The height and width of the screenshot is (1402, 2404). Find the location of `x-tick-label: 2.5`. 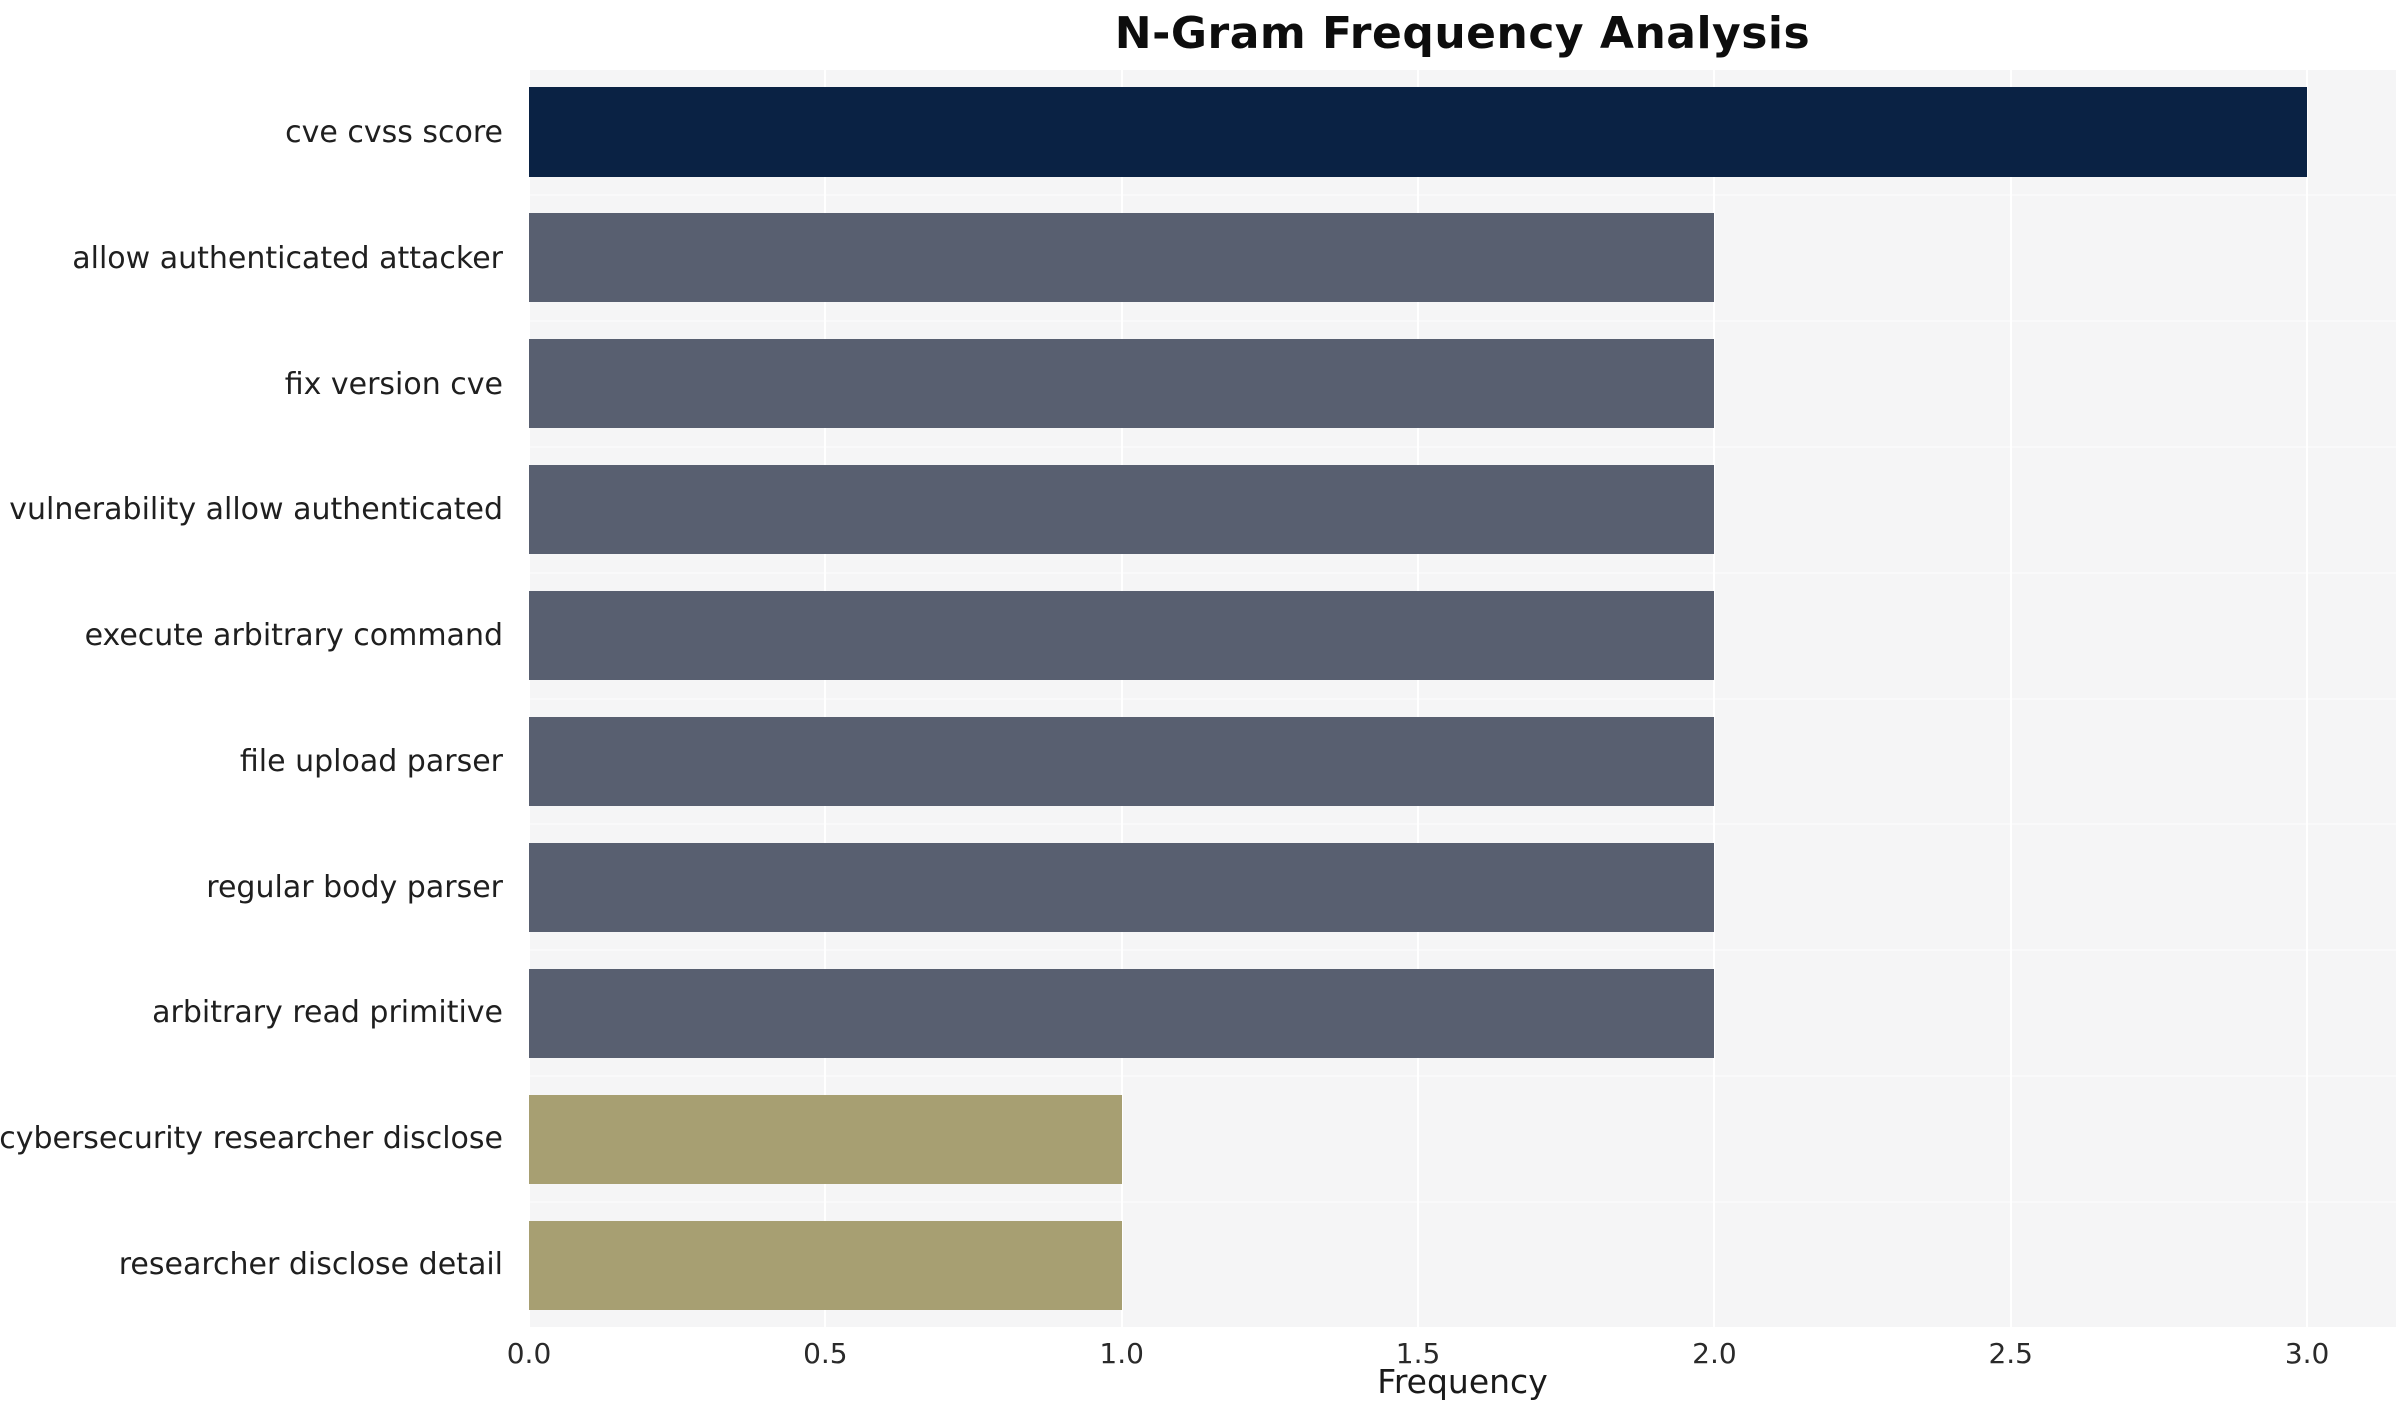

x-tick-label: 2.5 is located at coordinates (2010, 1353).